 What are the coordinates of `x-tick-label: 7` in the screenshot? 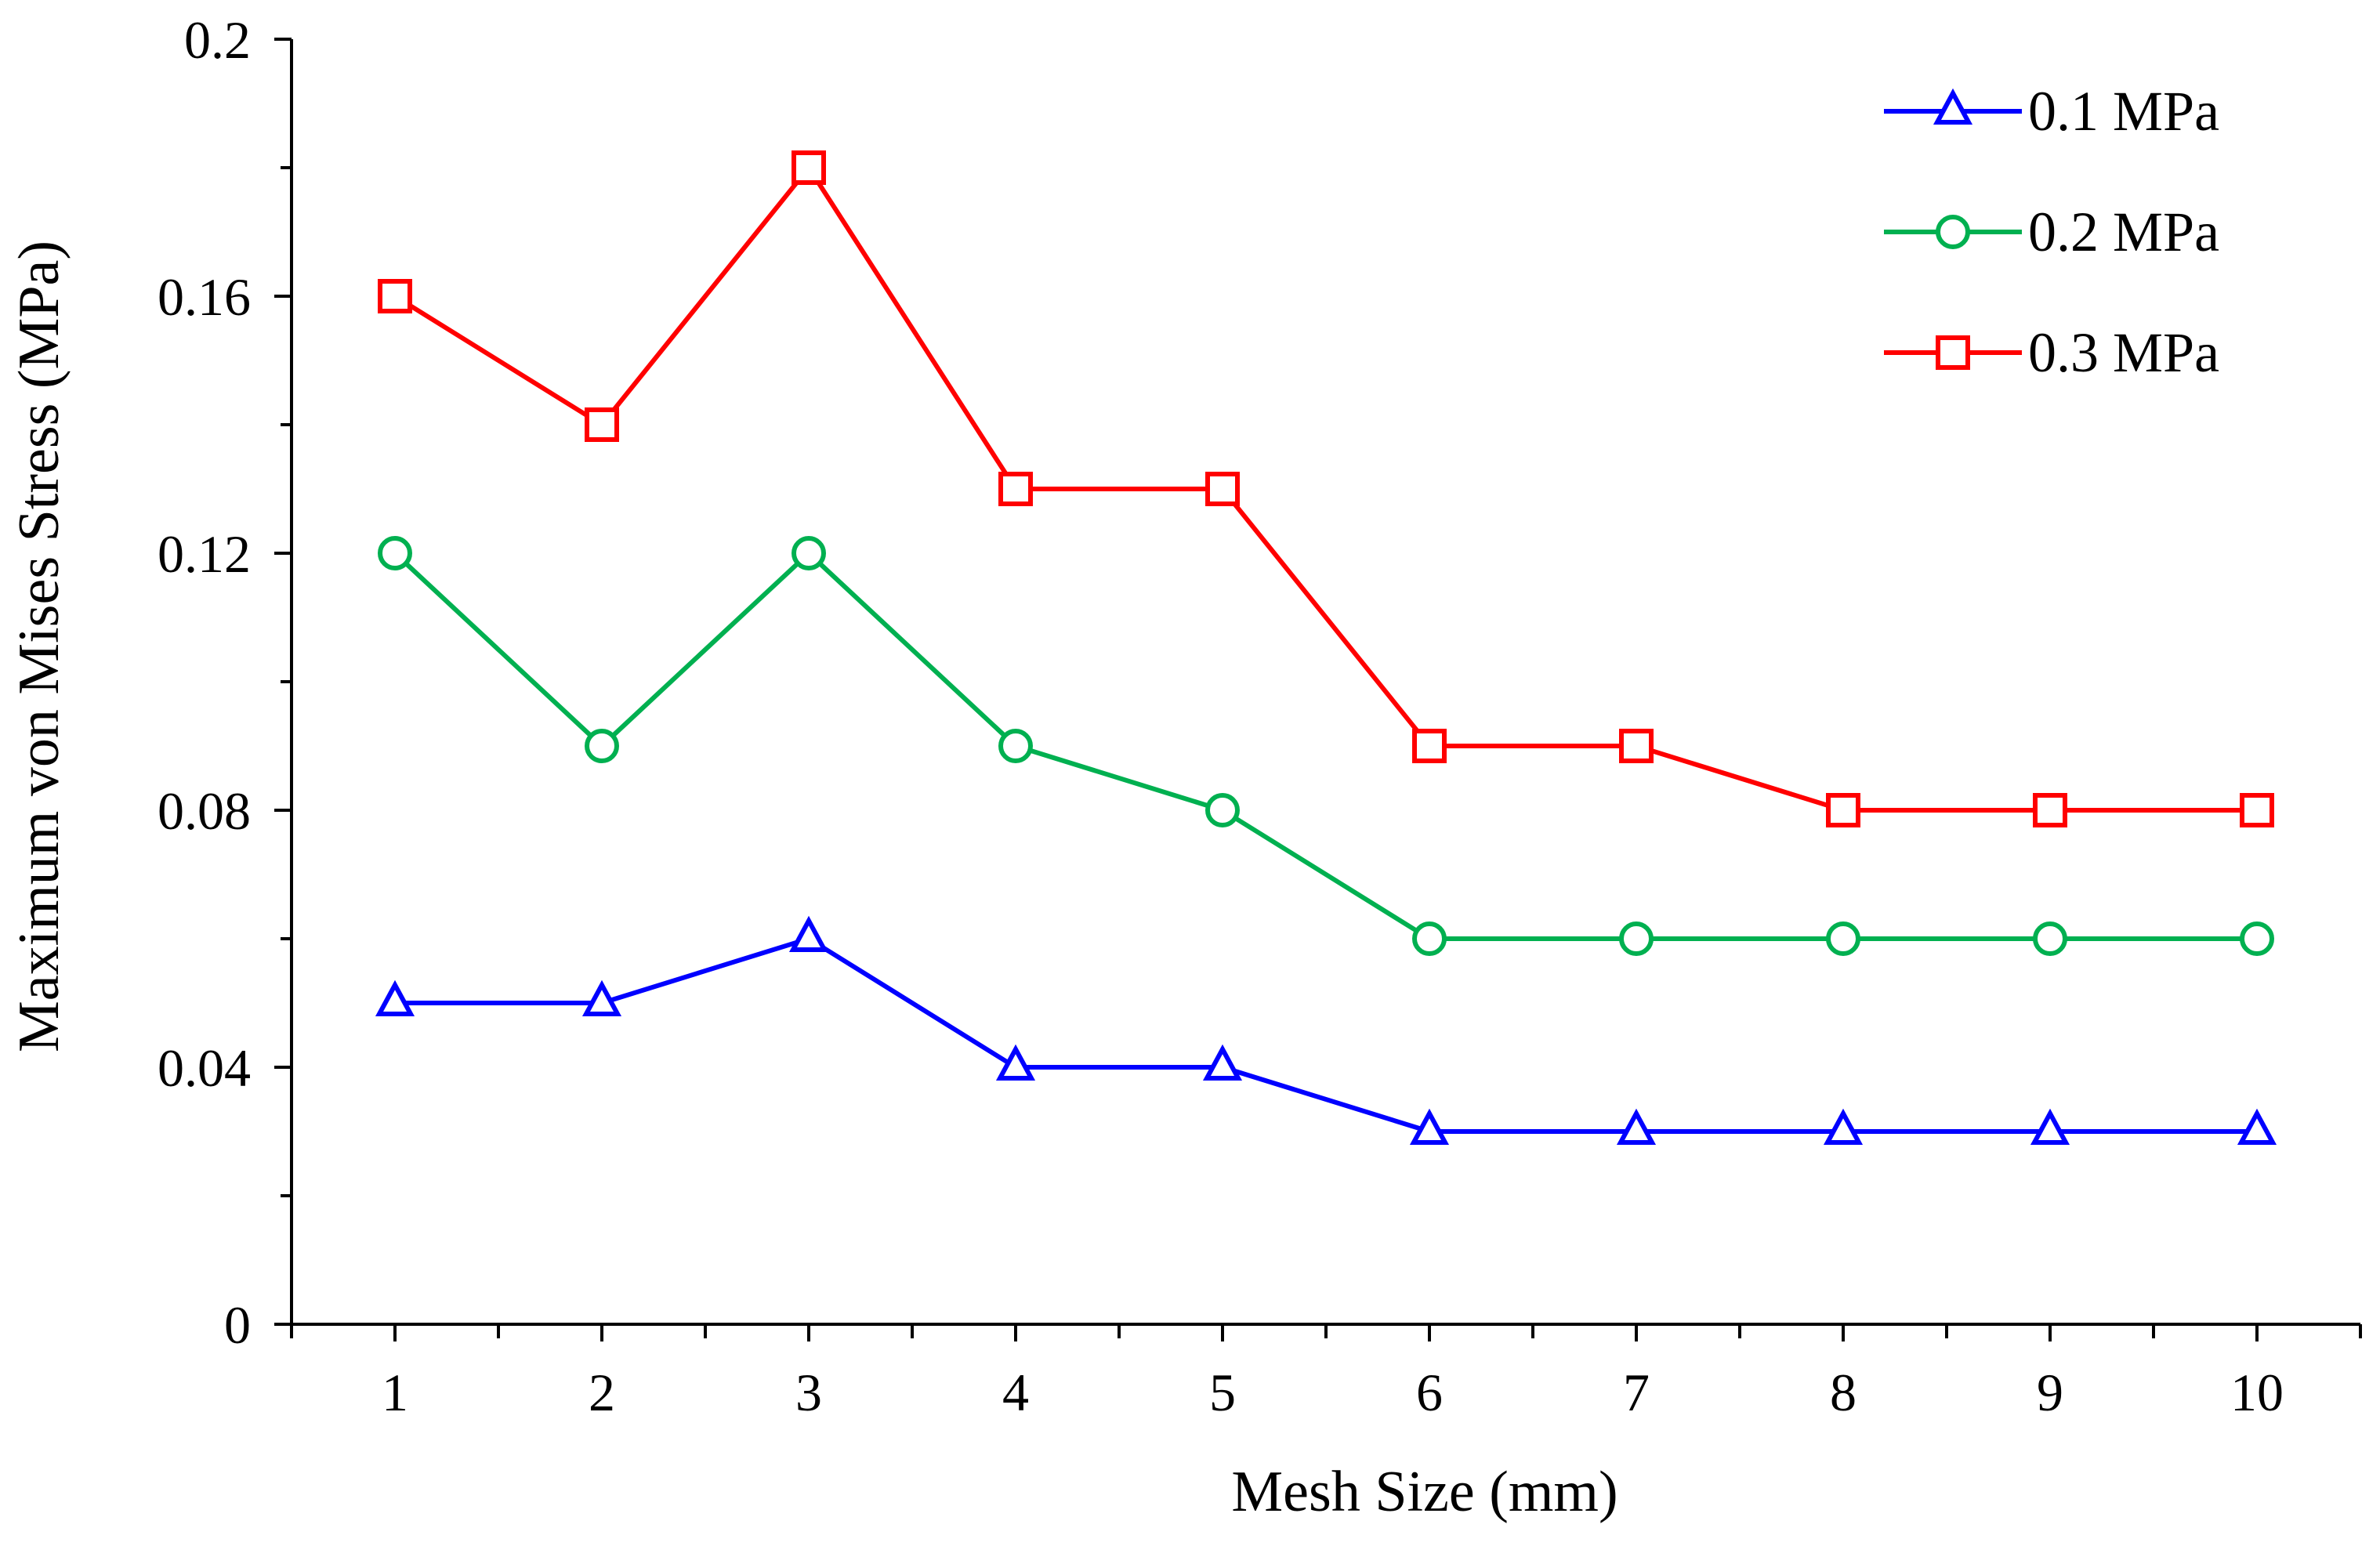 It's located at (1636, 1392).